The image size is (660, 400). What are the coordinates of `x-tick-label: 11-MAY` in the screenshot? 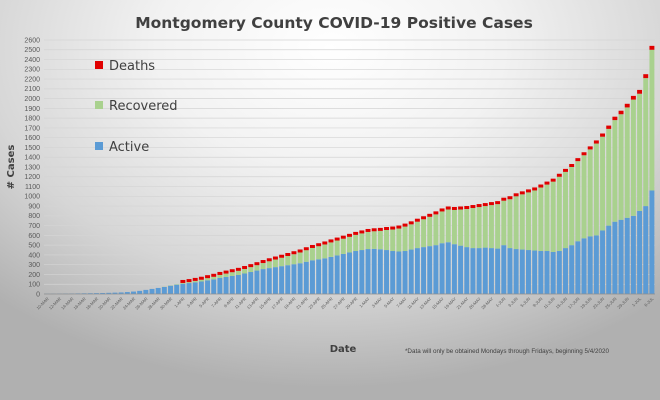 It's located at (413, 303).